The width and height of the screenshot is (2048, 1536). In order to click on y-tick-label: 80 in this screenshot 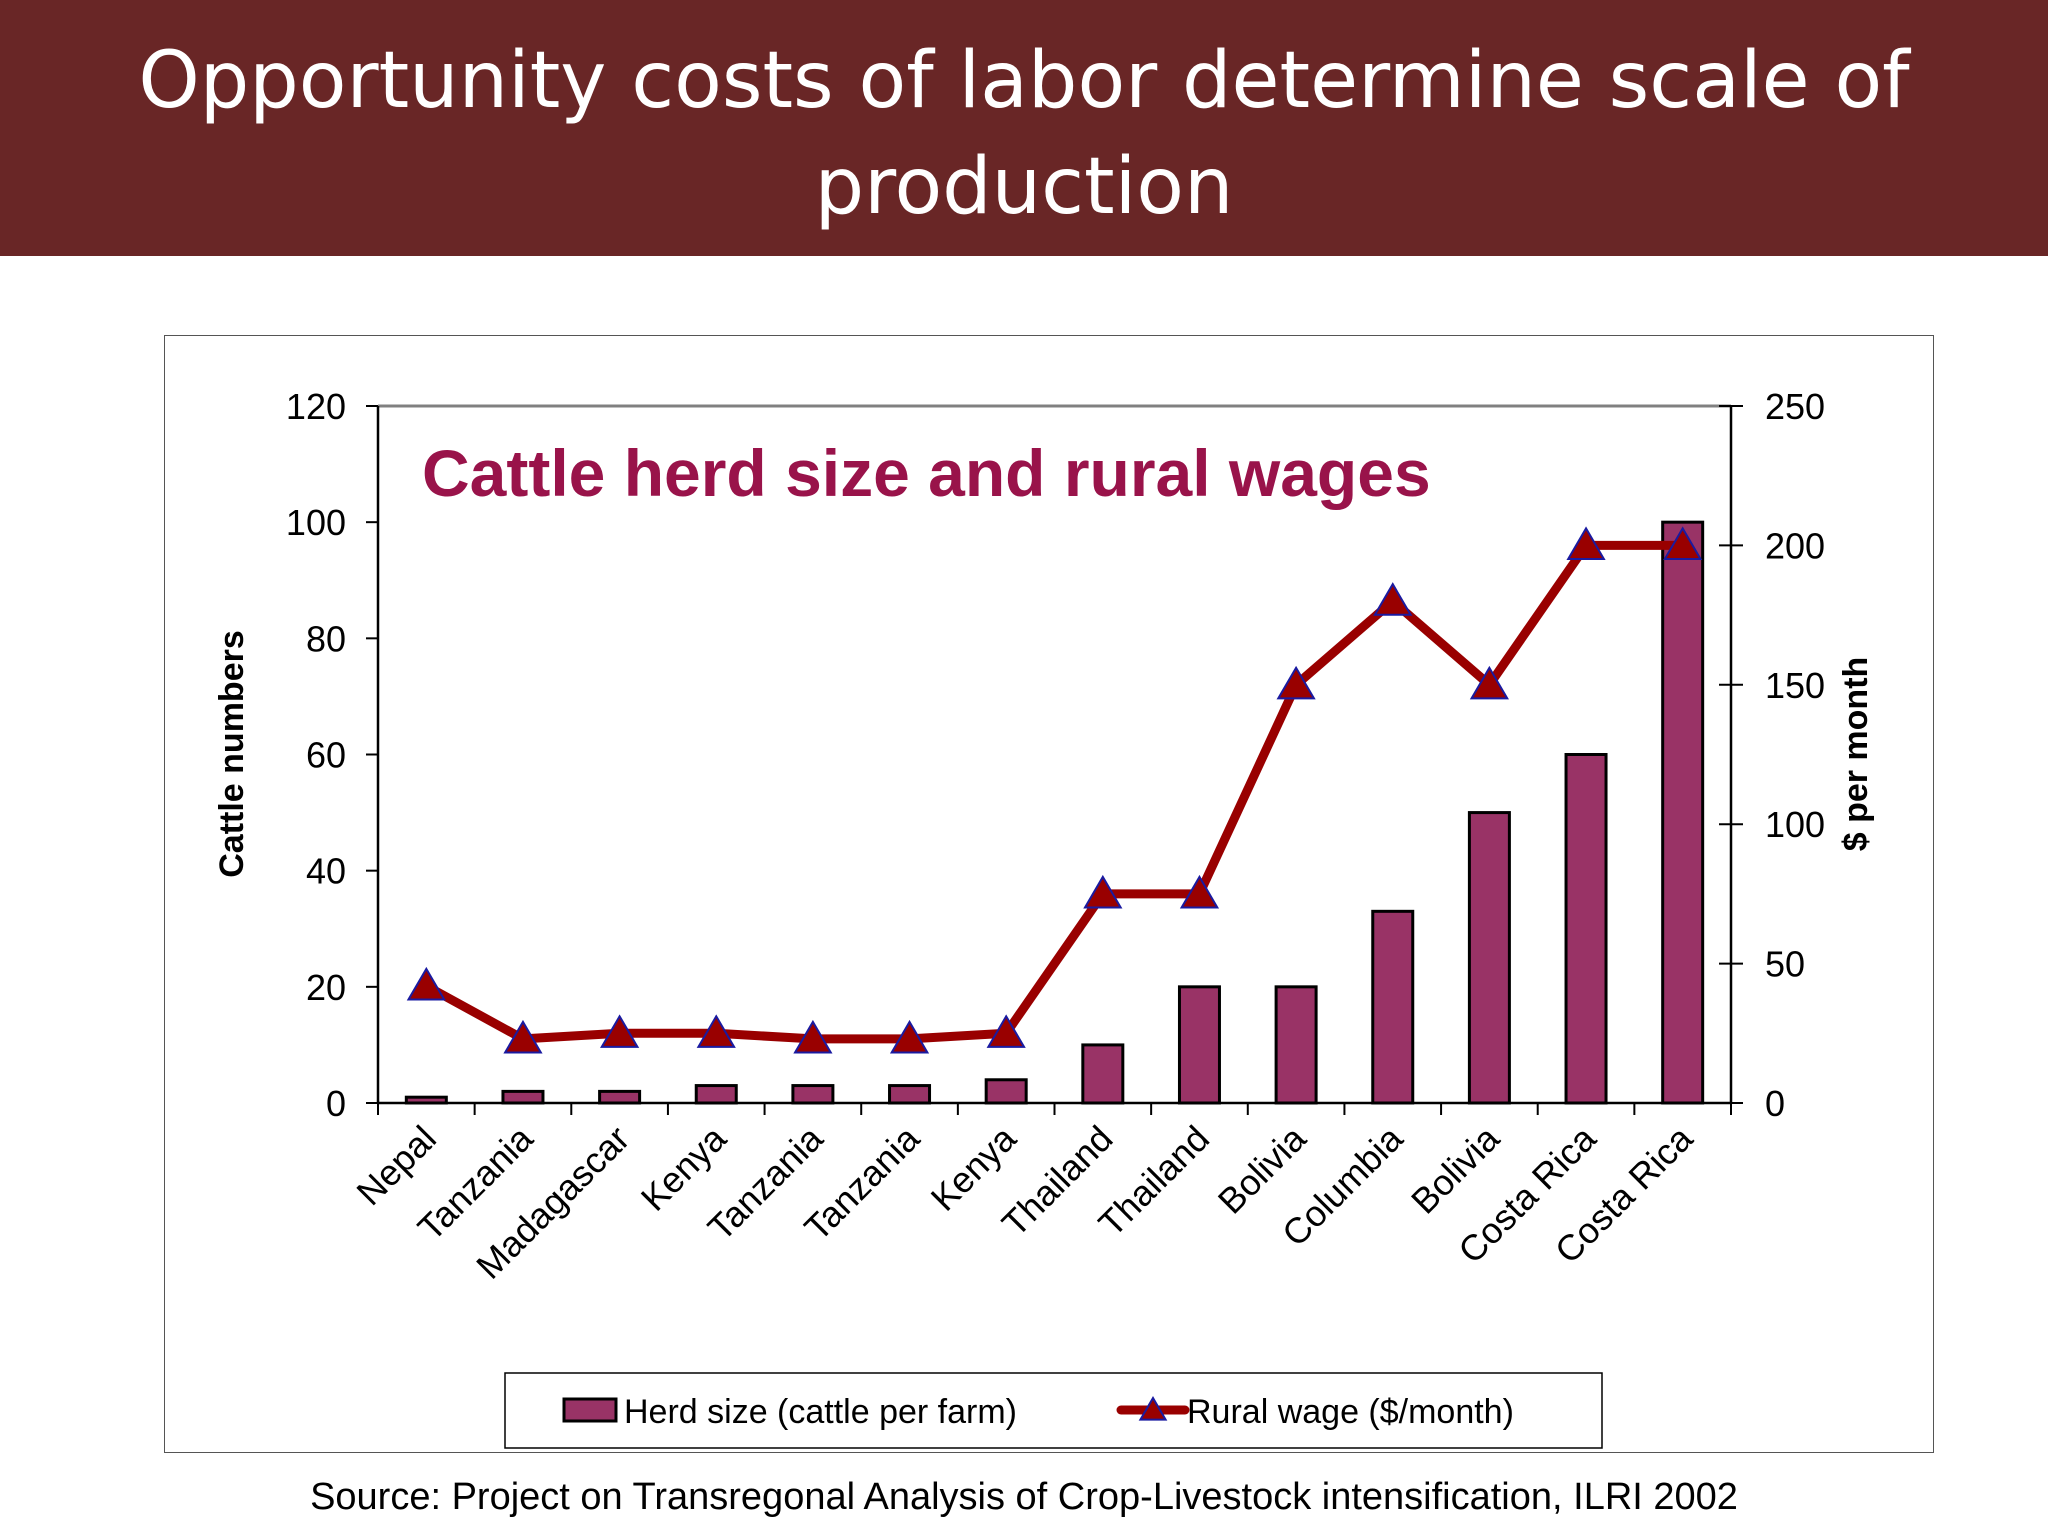, I will do `click(326, 638)`.